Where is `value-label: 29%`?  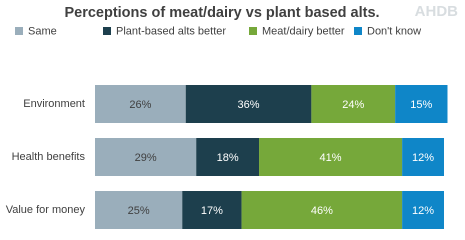 value-label: 29% is located at coordinates (146, 158).